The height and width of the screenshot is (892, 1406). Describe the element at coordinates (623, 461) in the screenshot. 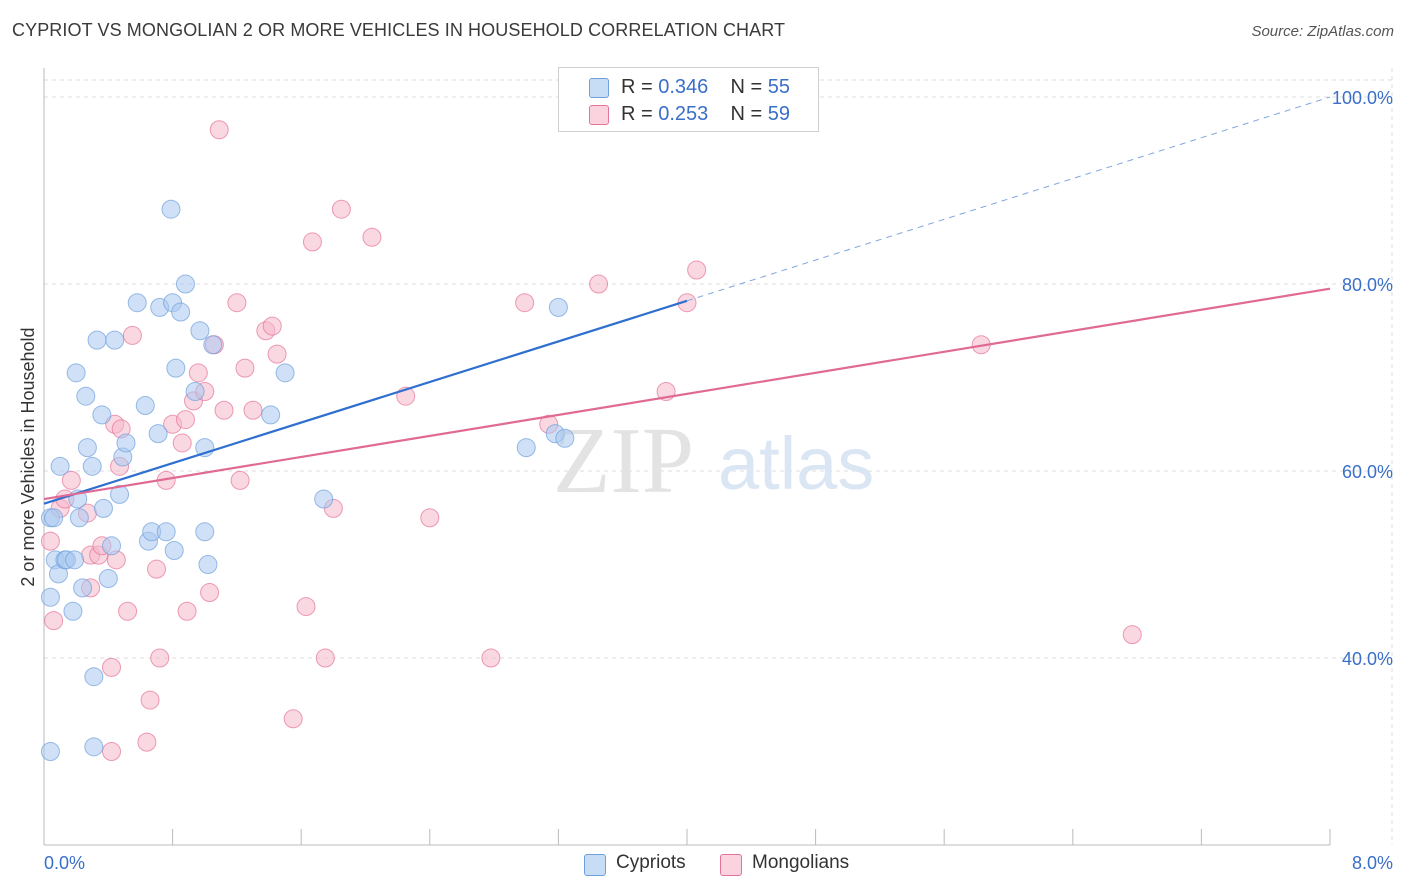

I see `watermark-zip: ZIP` at that location.